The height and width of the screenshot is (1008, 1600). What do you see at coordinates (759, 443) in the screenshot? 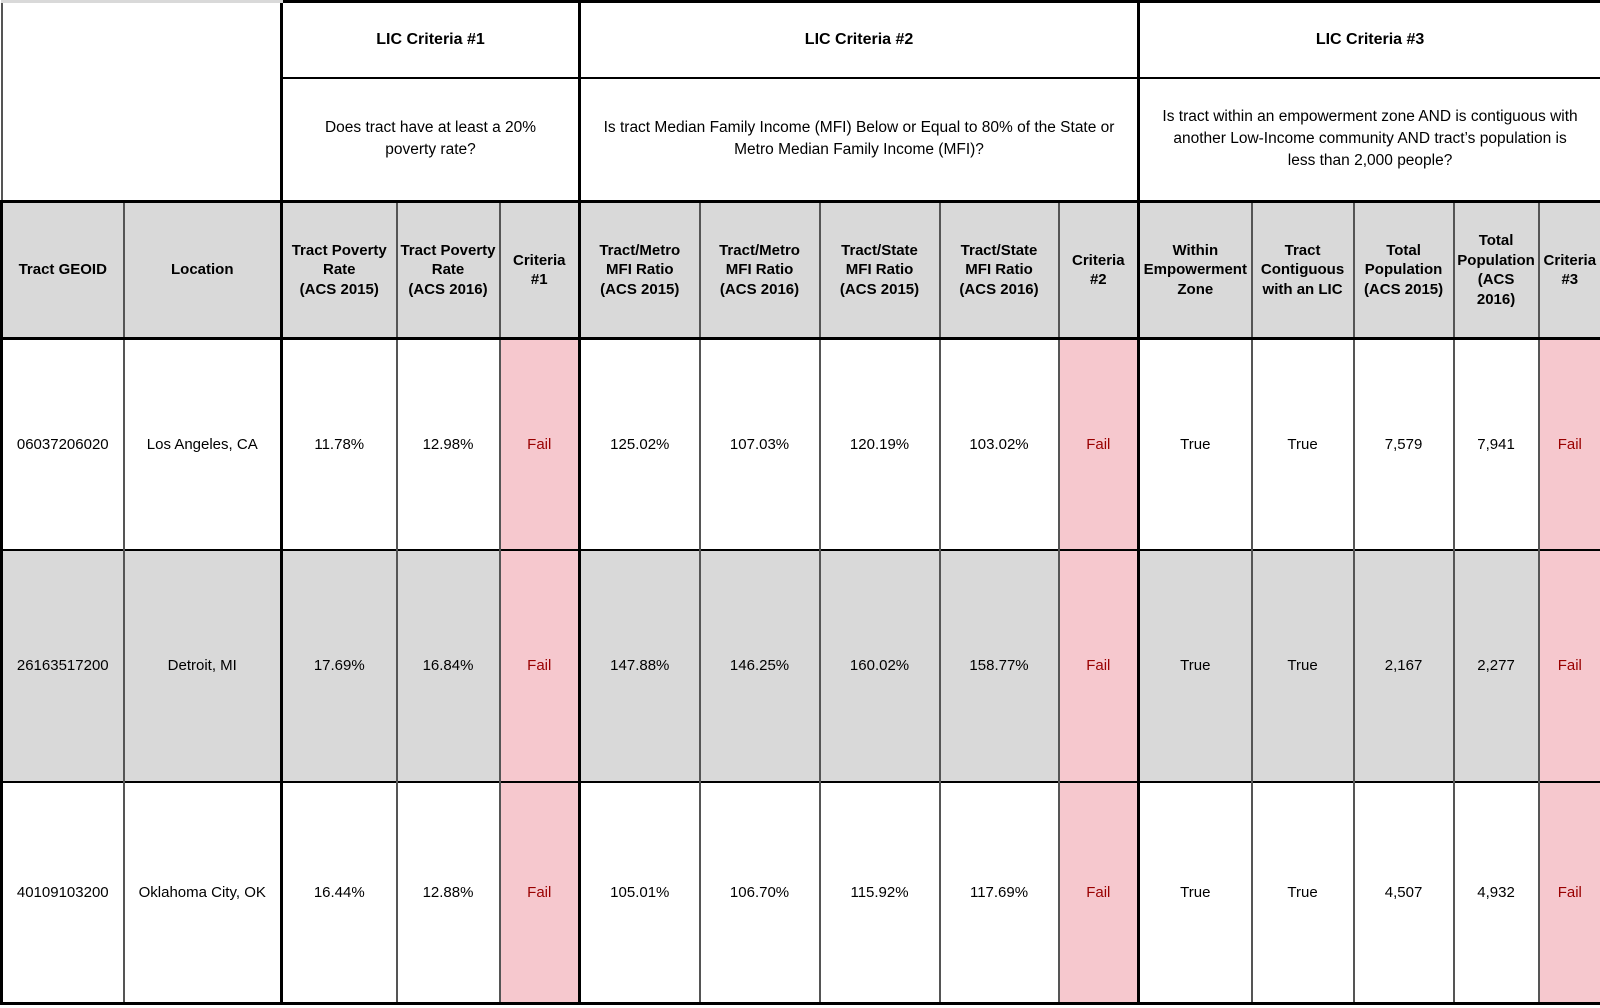
I see `cell-tract-metro-mfi-2016: 107.03%` at bounding box center [759, 443].